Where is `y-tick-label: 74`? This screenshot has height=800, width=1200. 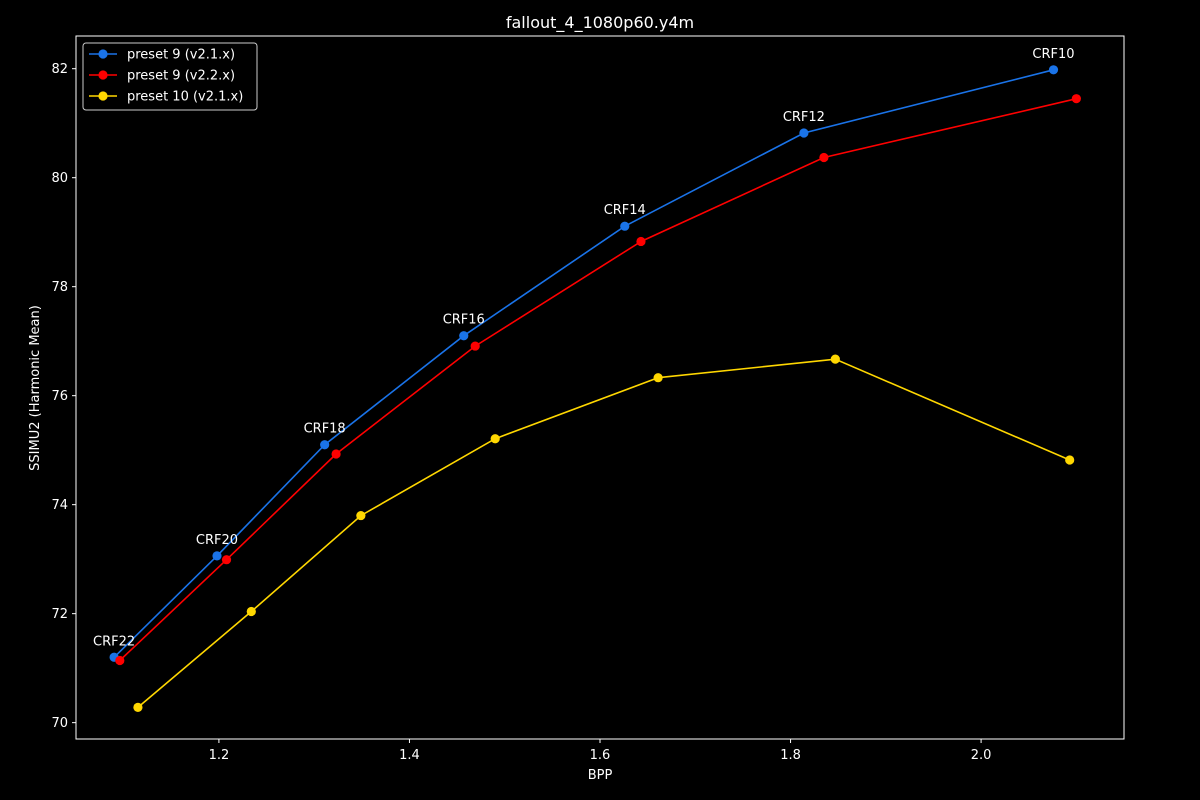
y-tick-label: 74 is located at coordinates (59, 505).